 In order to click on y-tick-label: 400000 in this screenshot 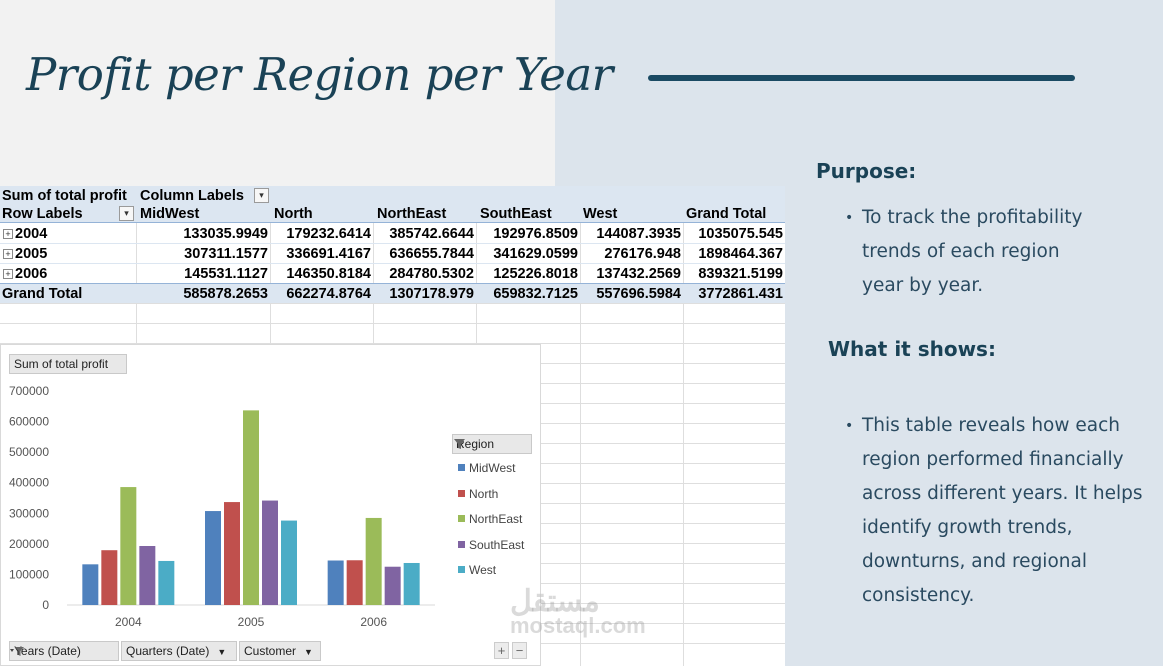, I will do `click(29, 483)`.